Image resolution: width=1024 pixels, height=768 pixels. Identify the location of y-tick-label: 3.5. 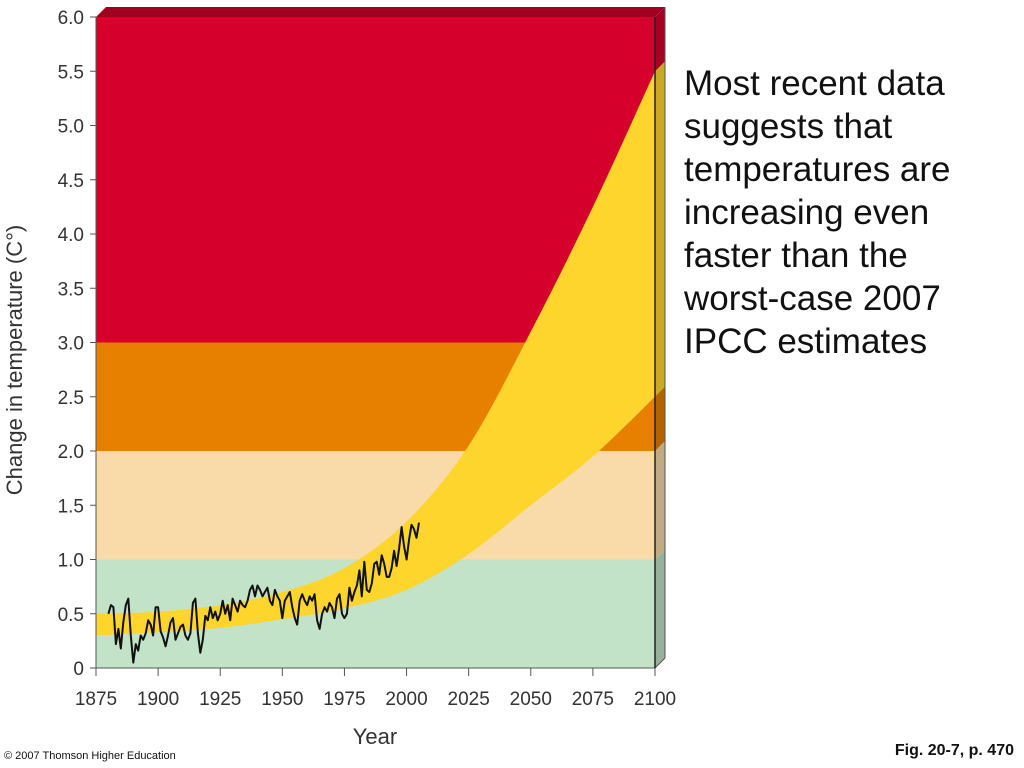
(71, 289).